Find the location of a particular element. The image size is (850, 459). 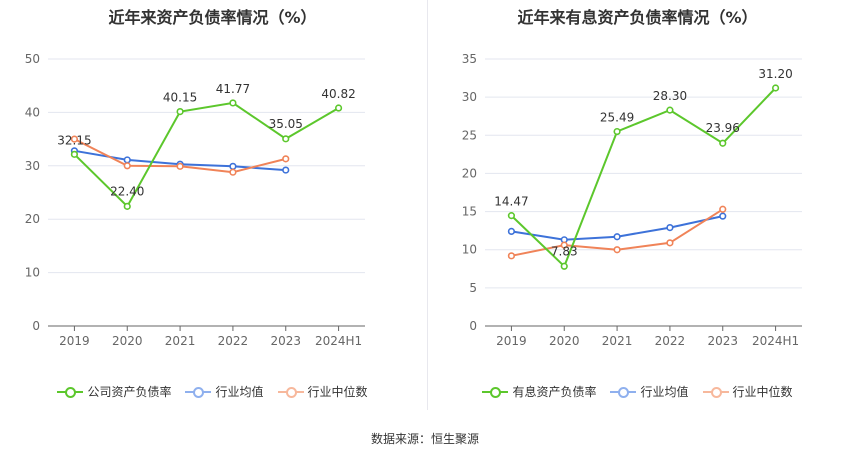

data-label: 41.77 is located at coordinates (233, 89).